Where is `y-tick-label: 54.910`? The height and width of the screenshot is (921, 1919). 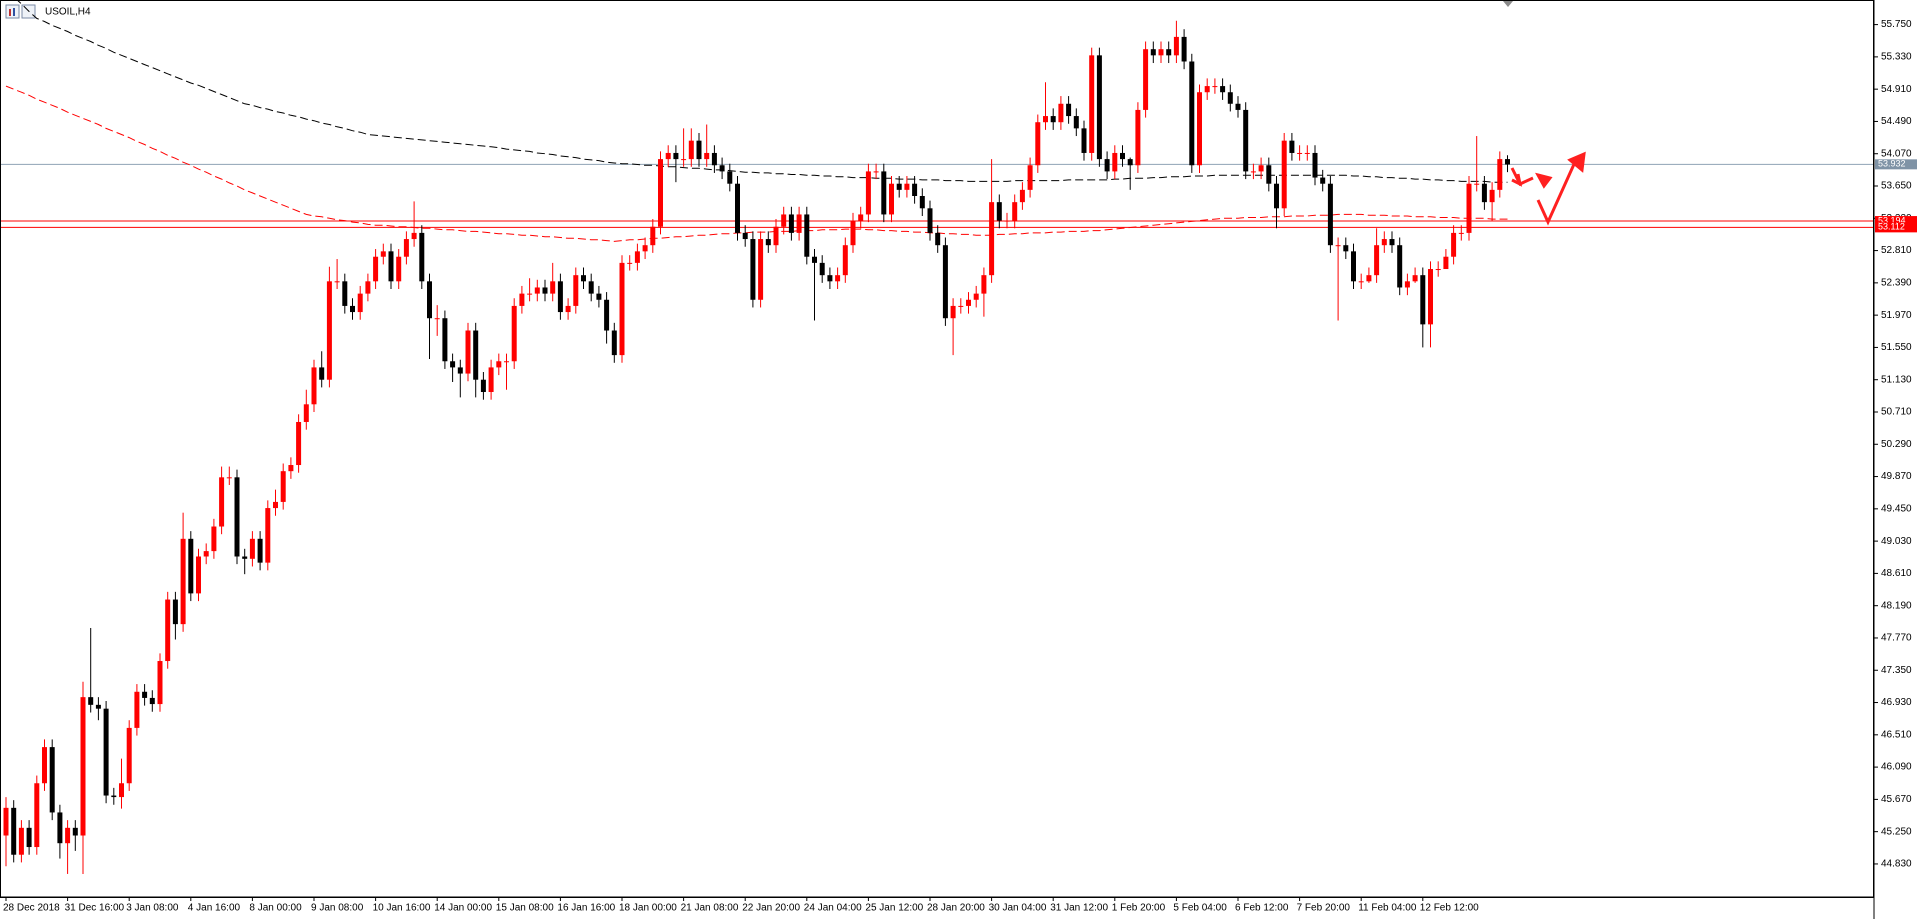
y-tick-label: 54.910 is located at coordinates (1896, 89).